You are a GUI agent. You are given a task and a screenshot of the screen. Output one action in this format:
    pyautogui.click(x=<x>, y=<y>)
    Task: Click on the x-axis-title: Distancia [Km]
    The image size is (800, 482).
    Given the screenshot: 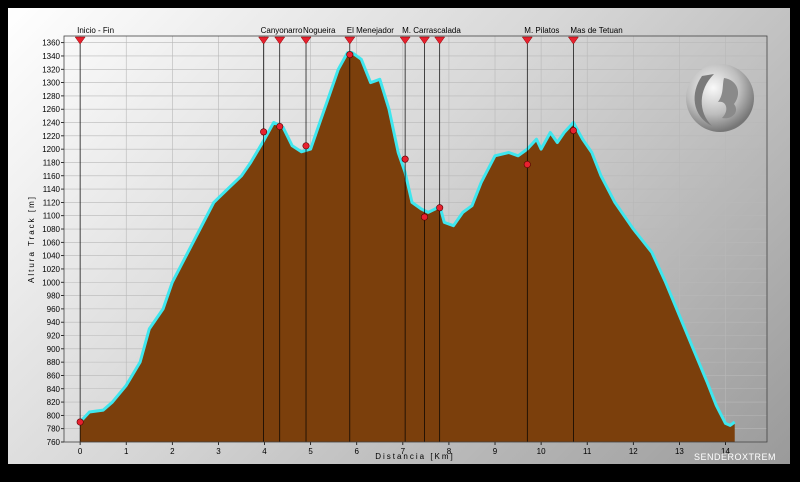 What is the action you would take?
    pyautogui.click(x=415, y=456)
    